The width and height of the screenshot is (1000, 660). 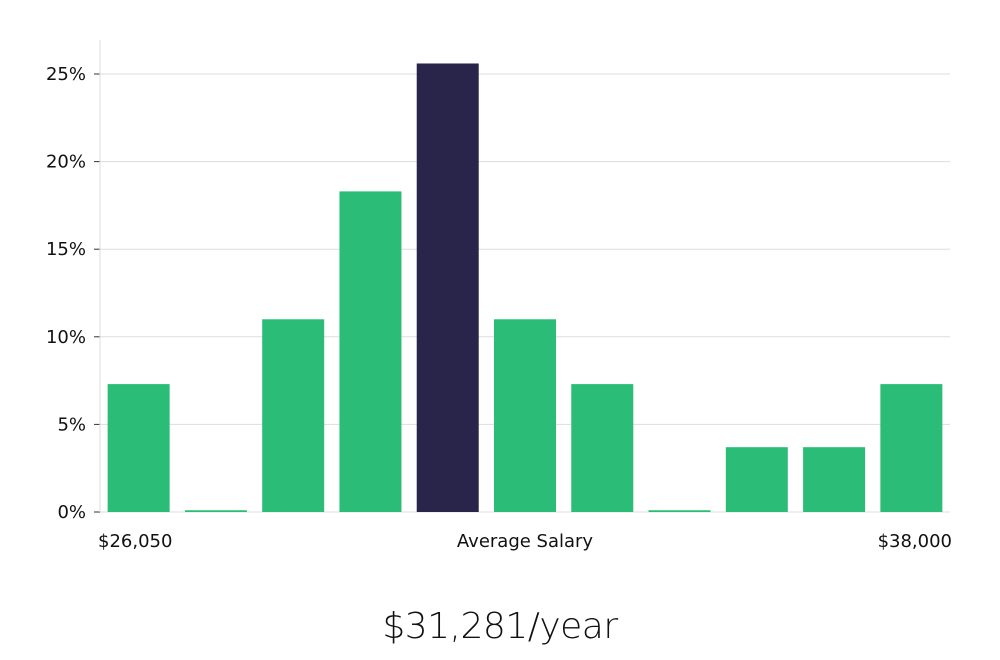 What do you see at coordinates (135, 541) in the screenshot?
I see `x-left-label: $26,050` at bounding box center [135, 541].